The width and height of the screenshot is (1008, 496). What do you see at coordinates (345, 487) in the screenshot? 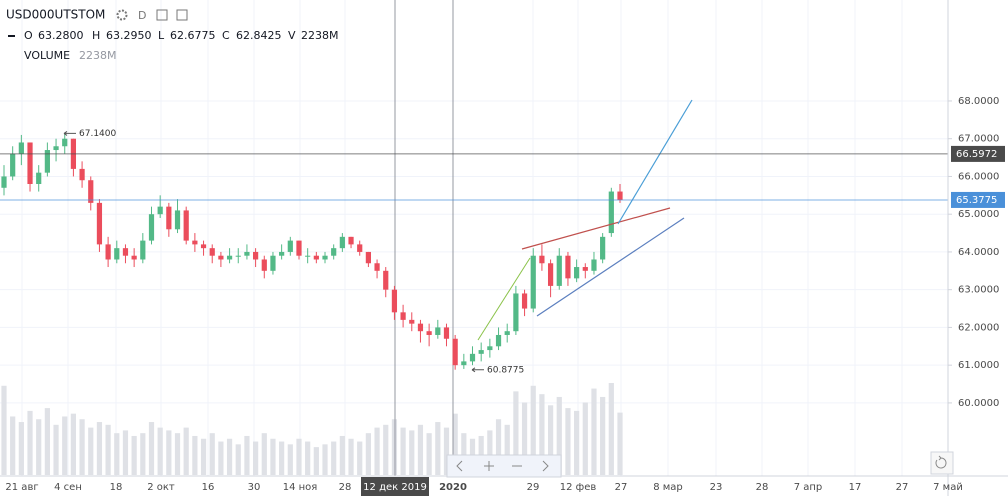
I see `x-tick-label: 28` at bounding box center [345, 487].